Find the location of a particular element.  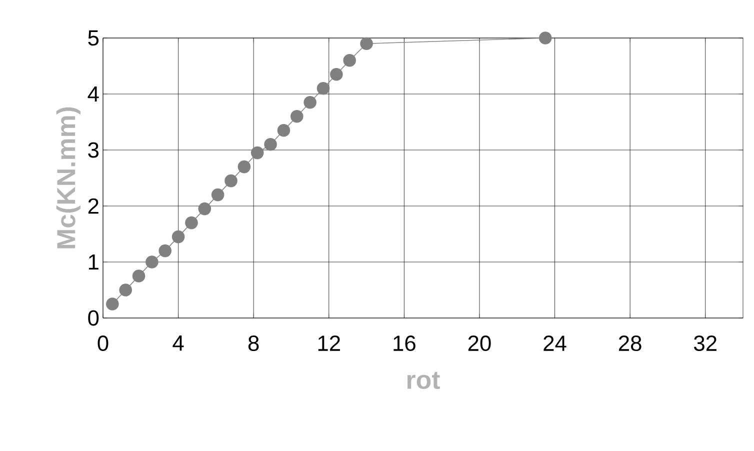

y-tick-label: 0 is located at coordinates (93, 318).